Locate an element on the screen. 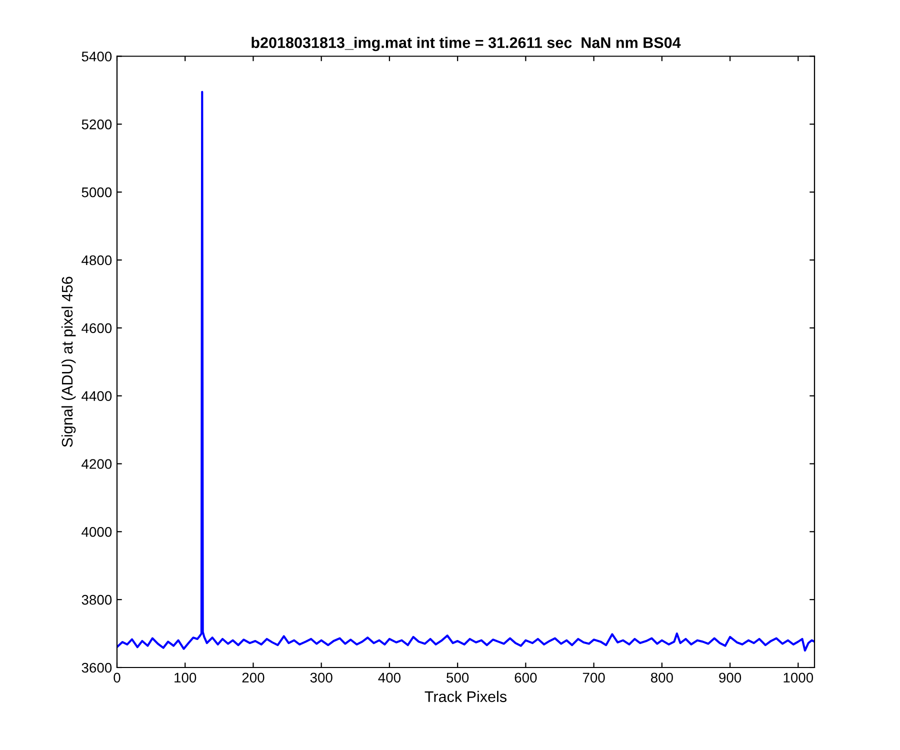 This screenshot has height=750, width=900. y-tick-label: 3800 is located at coordinates (97, 599).